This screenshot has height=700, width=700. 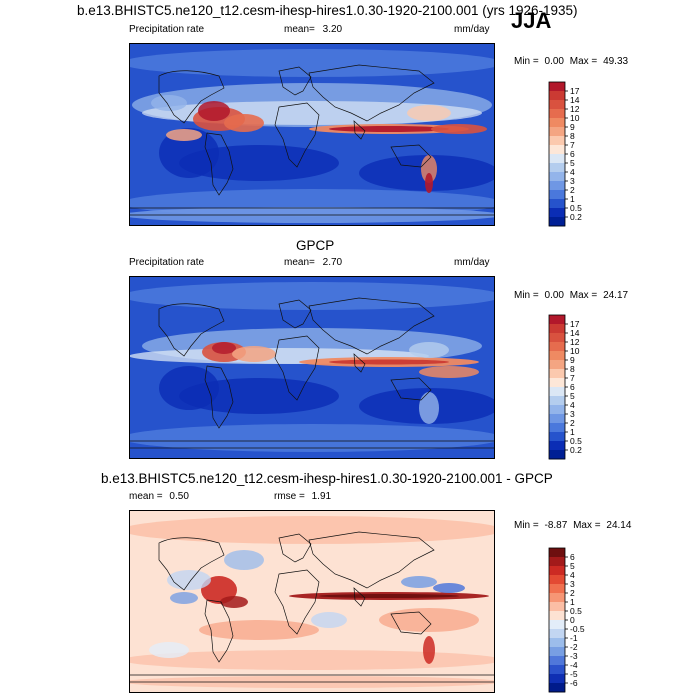 I want to click on panel2-colorbar-label: 9, so click(x=572, y=360).